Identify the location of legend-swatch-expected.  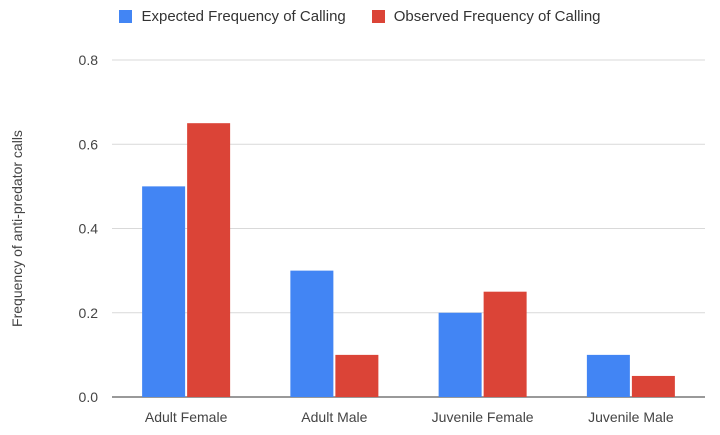
(126, 16).